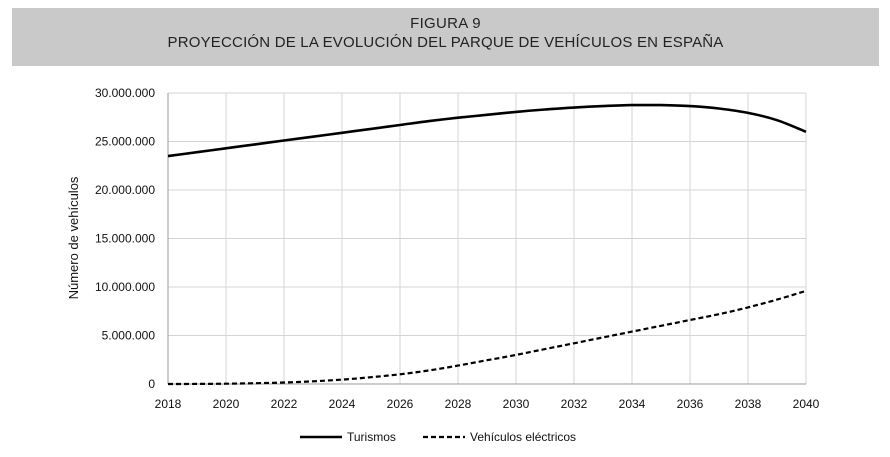 This screenshot has width=890, height=457. Describe the element at coordinates (125, 190) in the screenshot. I see `y-tick-label: 20.000.000` at that location.